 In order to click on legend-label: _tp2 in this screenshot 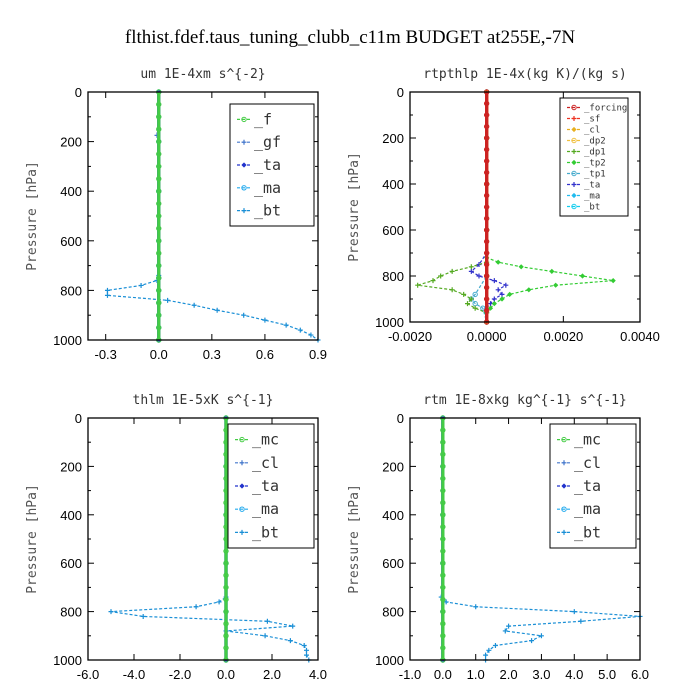, I will do `click(595, 163)`.